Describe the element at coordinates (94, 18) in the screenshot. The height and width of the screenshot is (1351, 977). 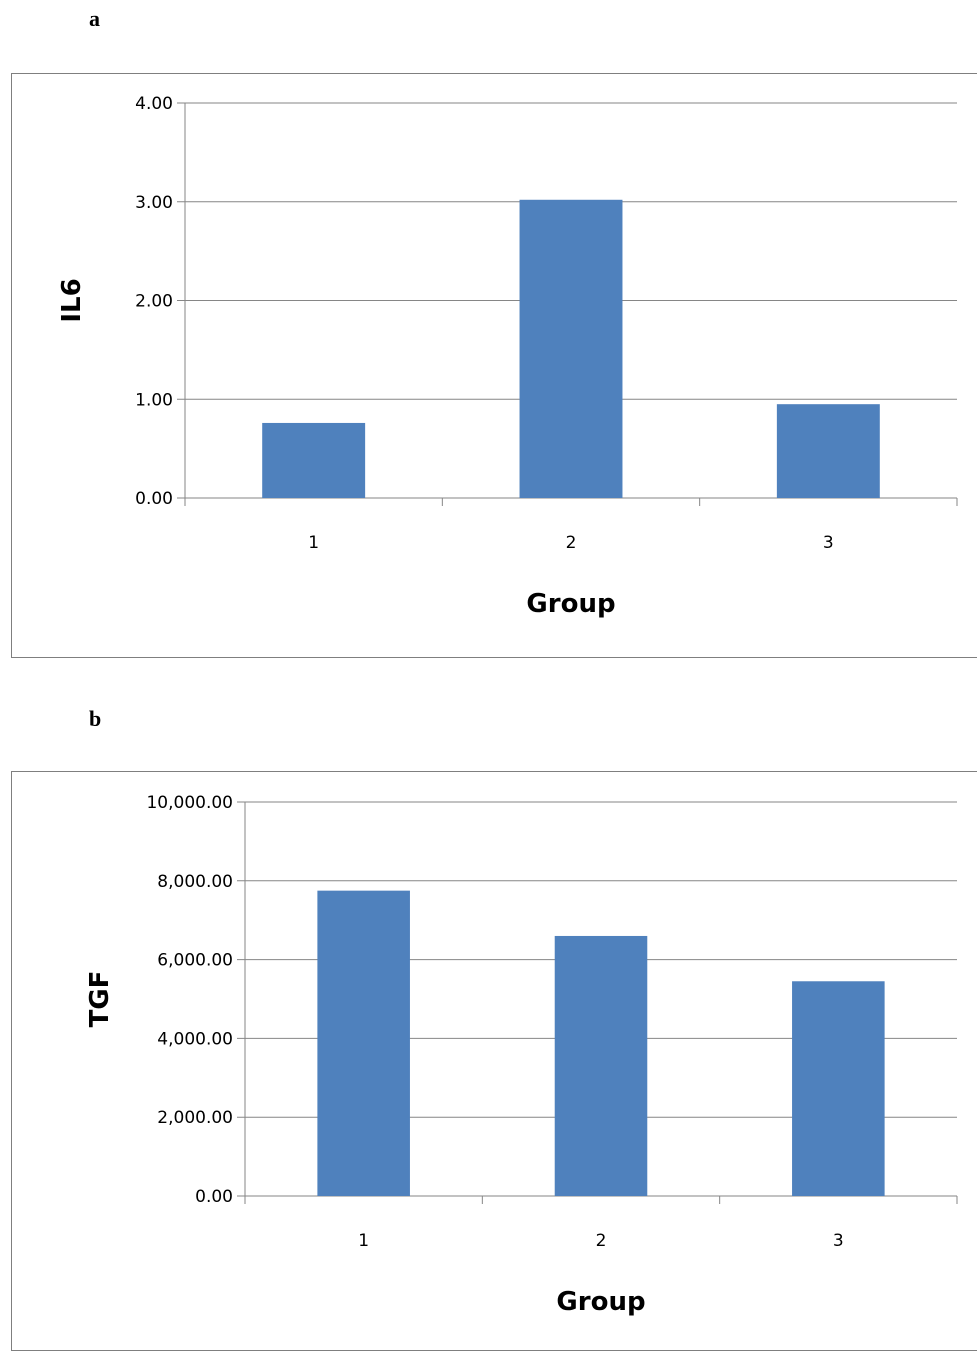
I see `panel-a-label: a` at that location.